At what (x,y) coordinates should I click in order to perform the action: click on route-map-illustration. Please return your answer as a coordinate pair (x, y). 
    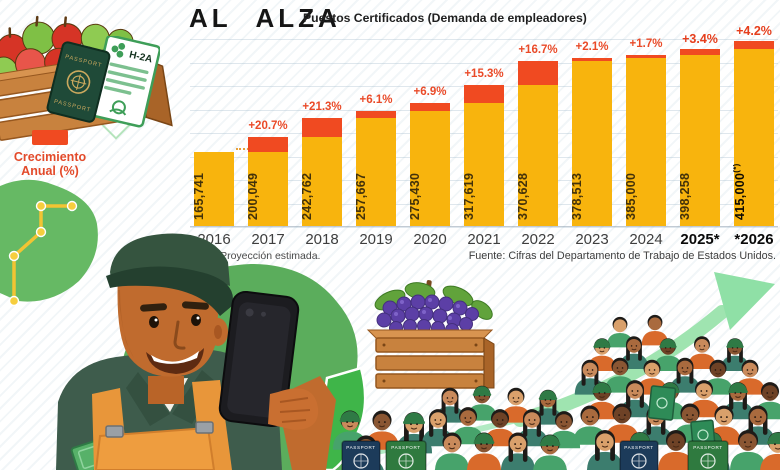
    Looking at the image, I should click on (49, 243).